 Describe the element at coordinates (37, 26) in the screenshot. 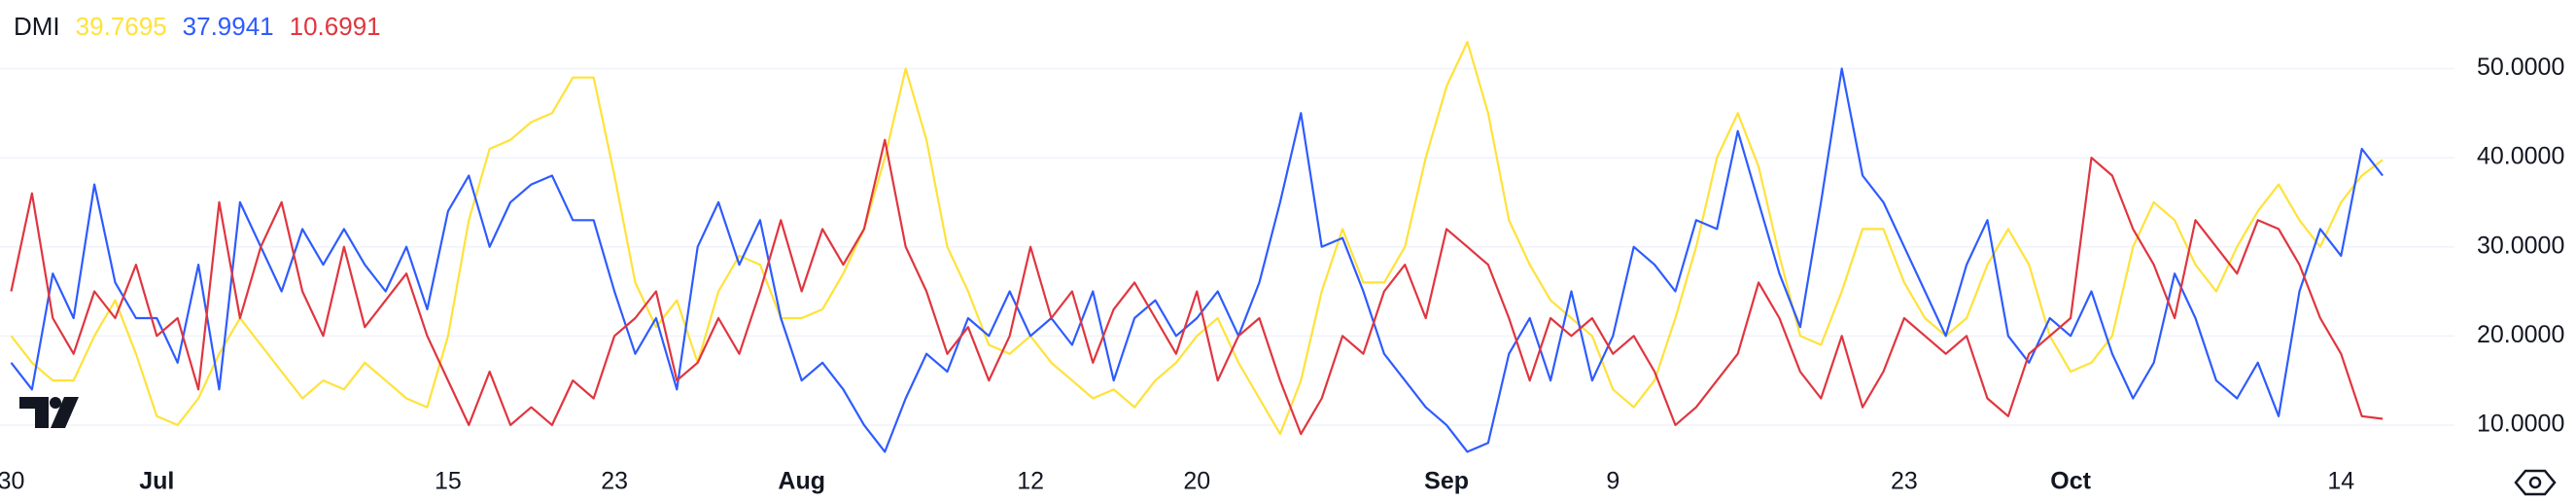

I see `indicator-name: DMI` at that location.